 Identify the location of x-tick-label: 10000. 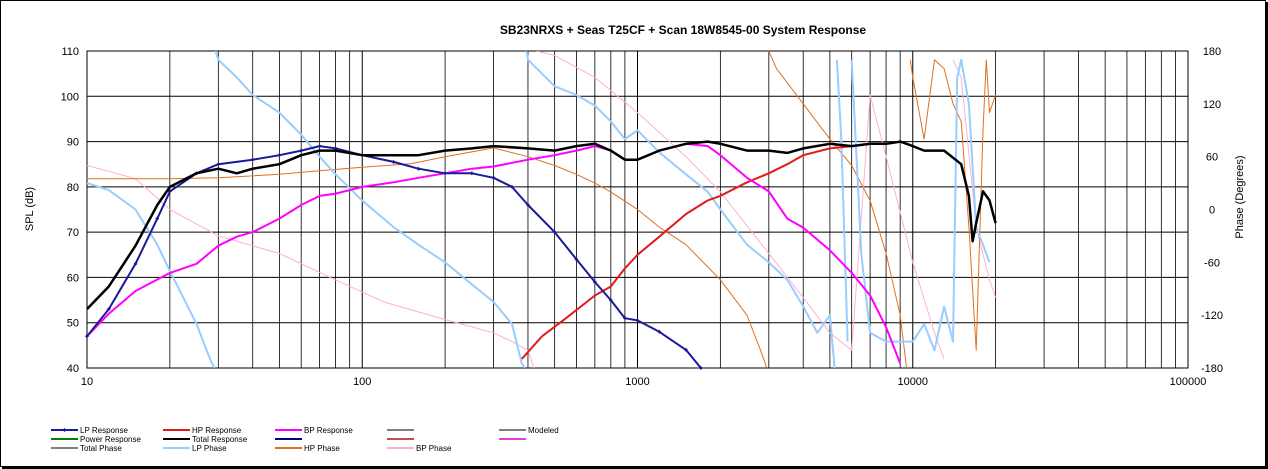
(912, 382).